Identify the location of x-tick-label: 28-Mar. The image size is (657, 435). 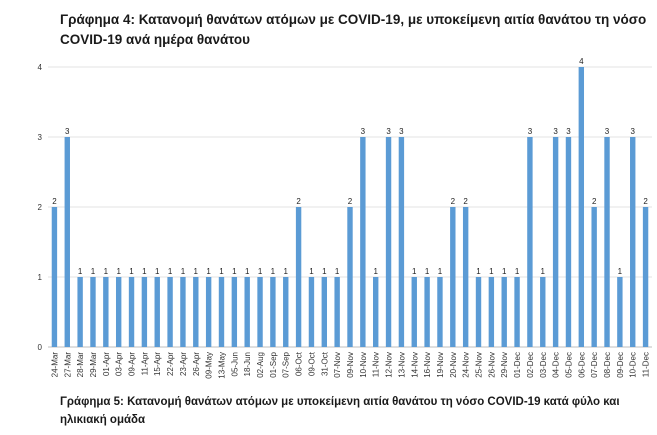
(80, 365).